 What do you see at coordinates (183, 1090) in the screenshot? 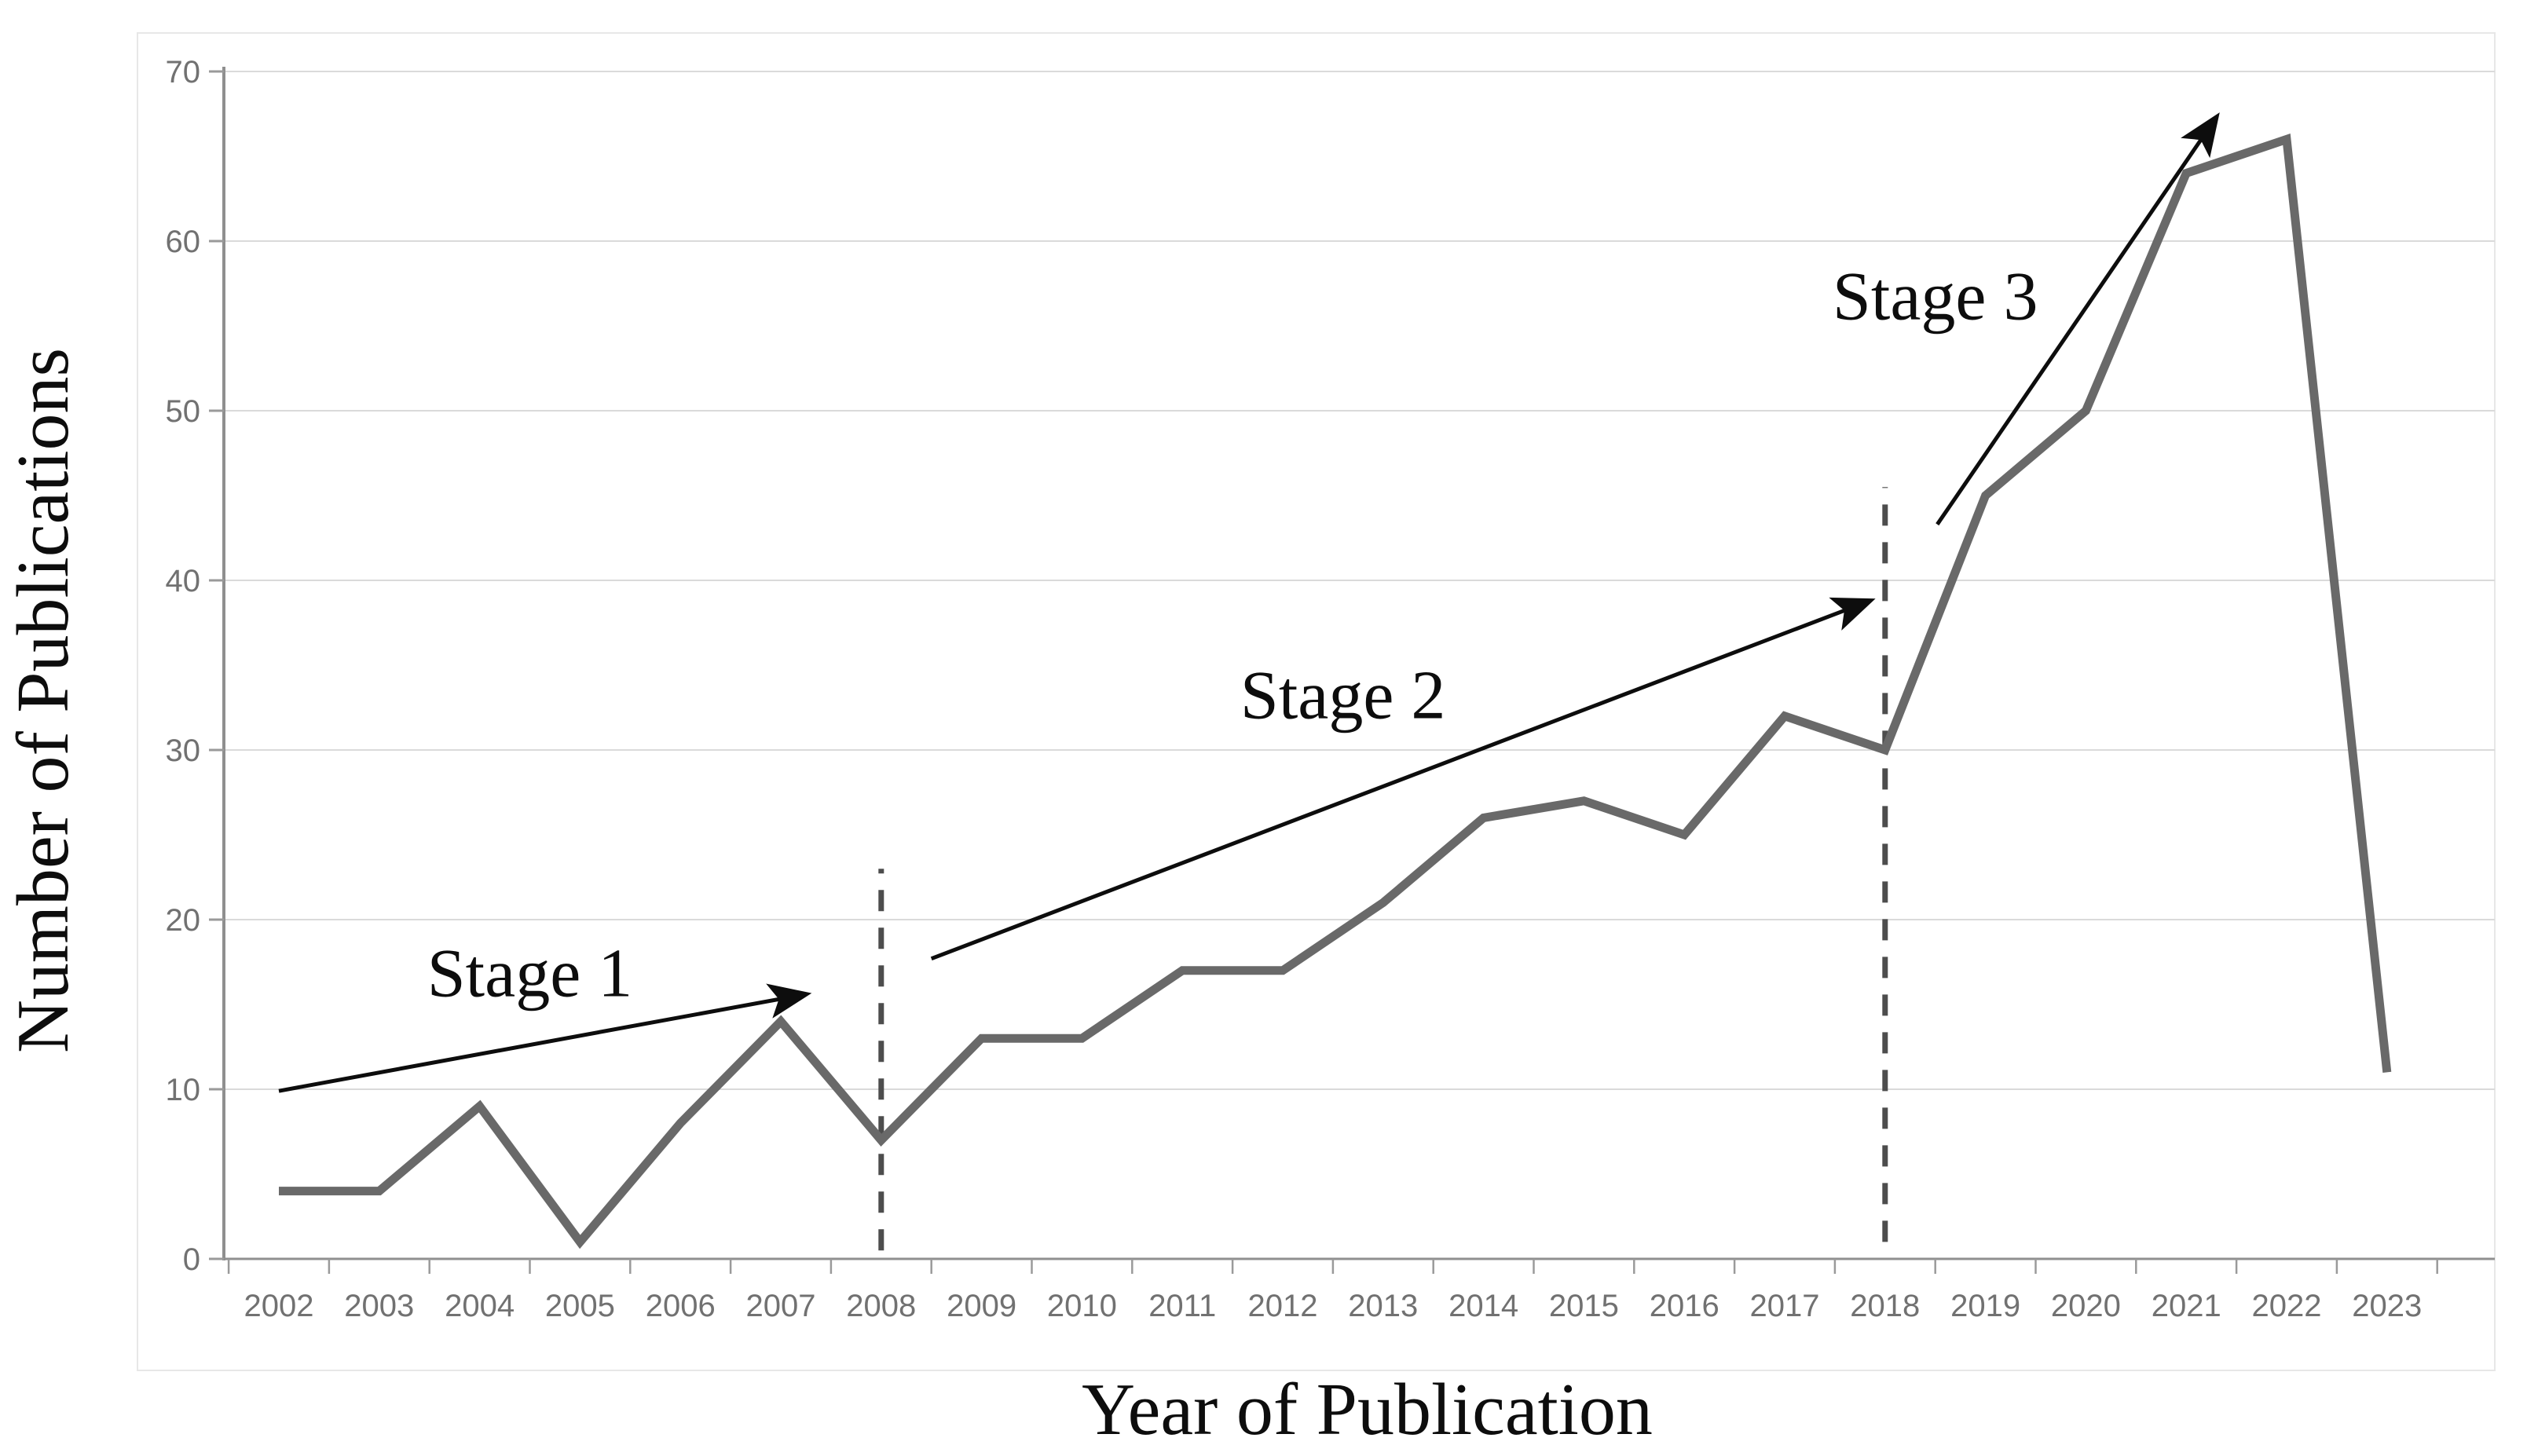
I see `y-tick-label: 10` at bounding box center [183, 1090].